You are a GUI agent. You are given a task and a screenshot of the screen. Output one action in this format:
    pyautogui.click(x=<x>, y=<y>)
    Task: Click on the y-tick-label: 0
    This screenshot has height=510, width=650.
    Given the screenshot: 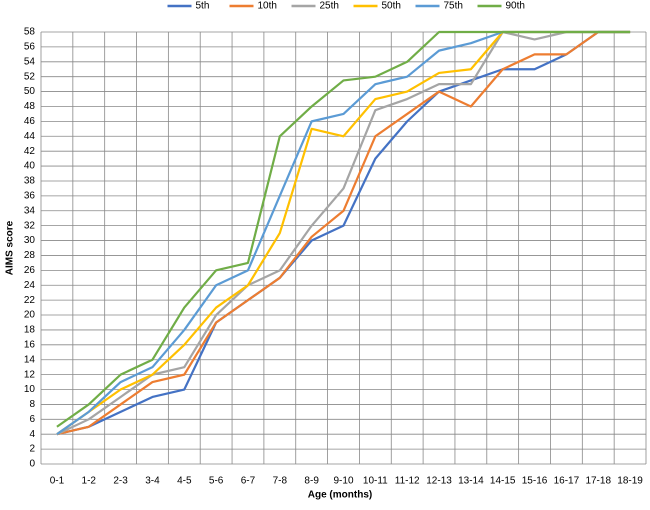 What is the action you would take?
    pyautogui.click(x=32, y=464)
    